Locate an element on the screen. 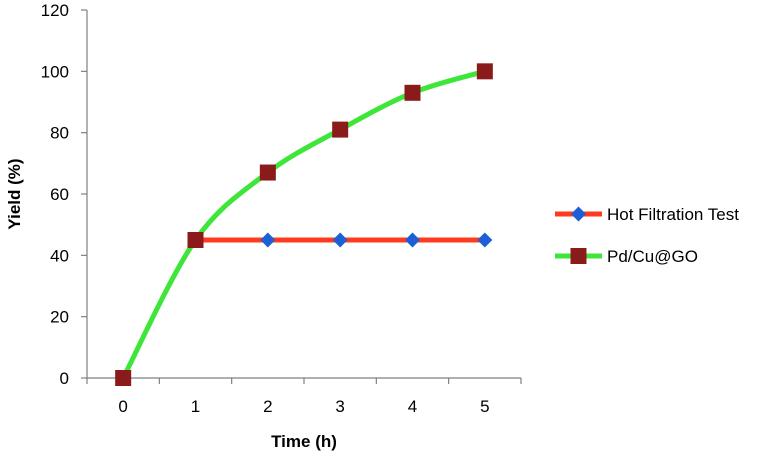  x-tick-label: 5 is located at coordinates (484, 406).